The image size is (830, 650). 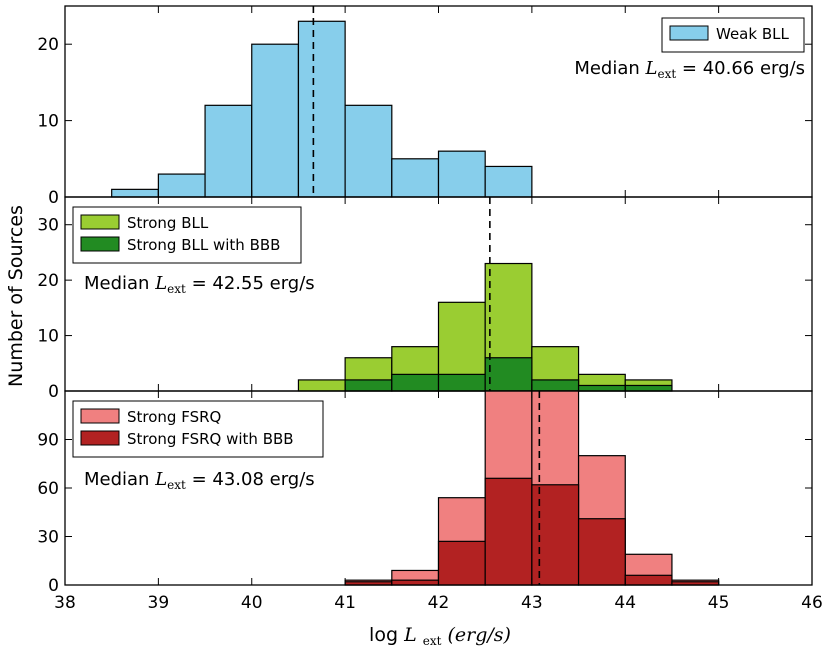 I want to click on legend-label-weak-bll-0: Weak BLL, so click(x=752, y=34).